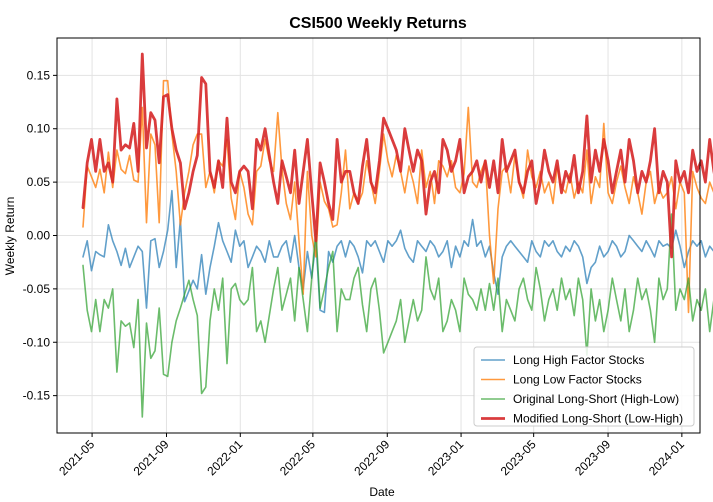  Describe the element at coordinates (39, 129) in the screenshot. I see `y-tick-label: 0.10` at that location.